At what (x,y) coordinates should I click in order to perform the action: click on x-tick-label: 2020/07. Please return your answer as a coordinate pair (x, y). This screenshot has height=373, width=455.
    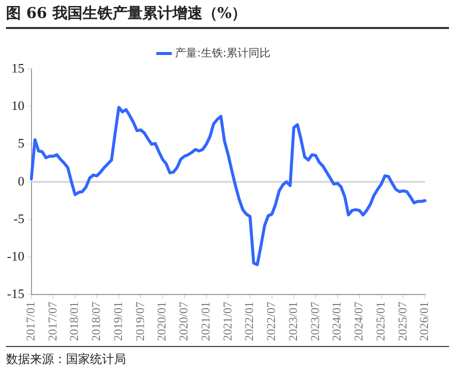
    Looking at the image, I should click on (183, 322).